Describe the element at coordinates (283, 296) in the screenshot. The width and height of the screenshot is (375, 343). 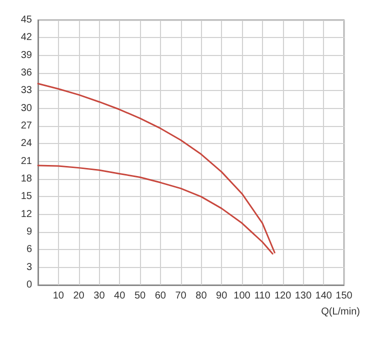
I see `x-tick-label: 120` at that location.